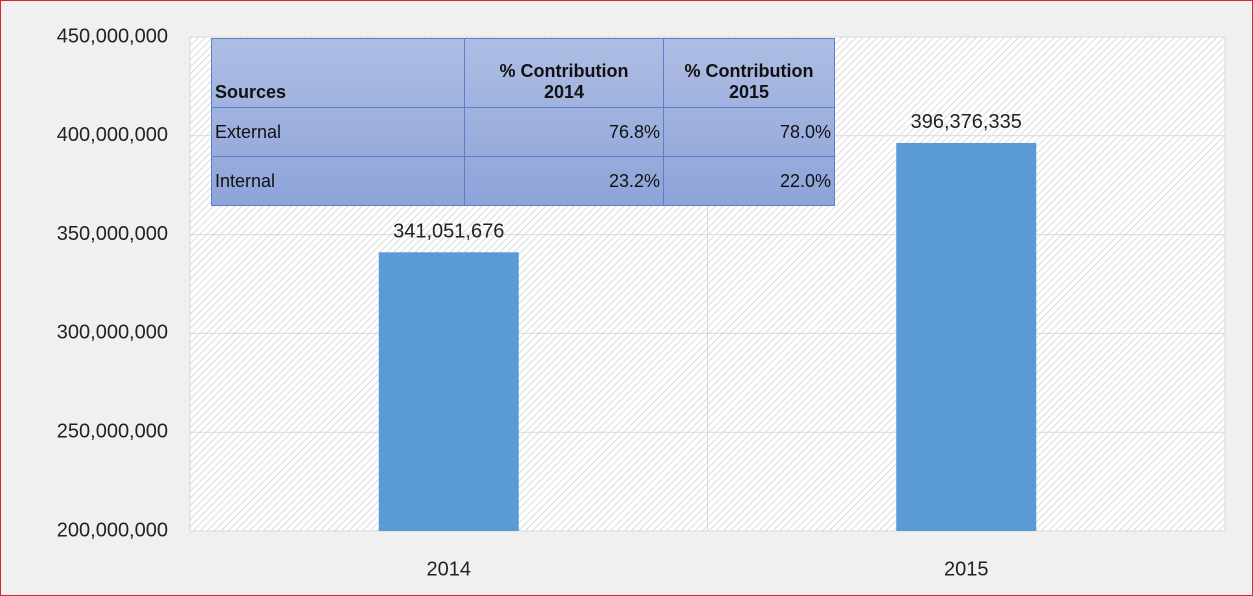 Image resolution: width=1253 pixels, height=596 pixels. I want to click on y-tick-label: 250,000,000, so click(112, 431).